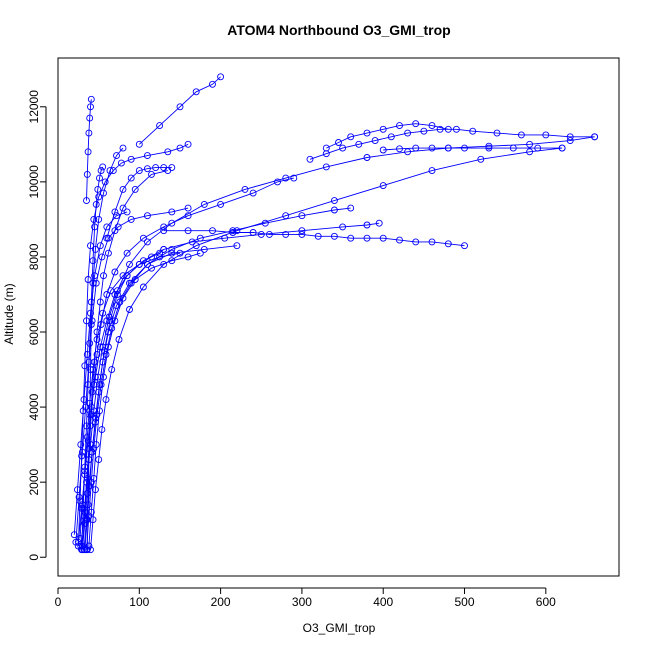 The image size is (650, 655). What do you see at coordinates (465, 602) in the screenshot?
I see `x-tick-label: 500` at bounding box center [465, 602].